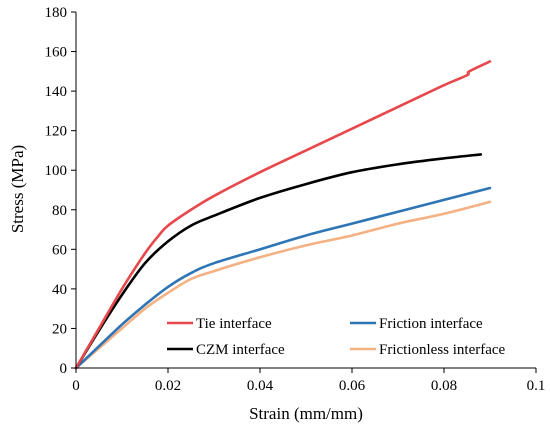  What do you see at coordinates (240, 350) in the screenshot?
I see `legend-label: CZM interface` at bounding box center [240, 350].